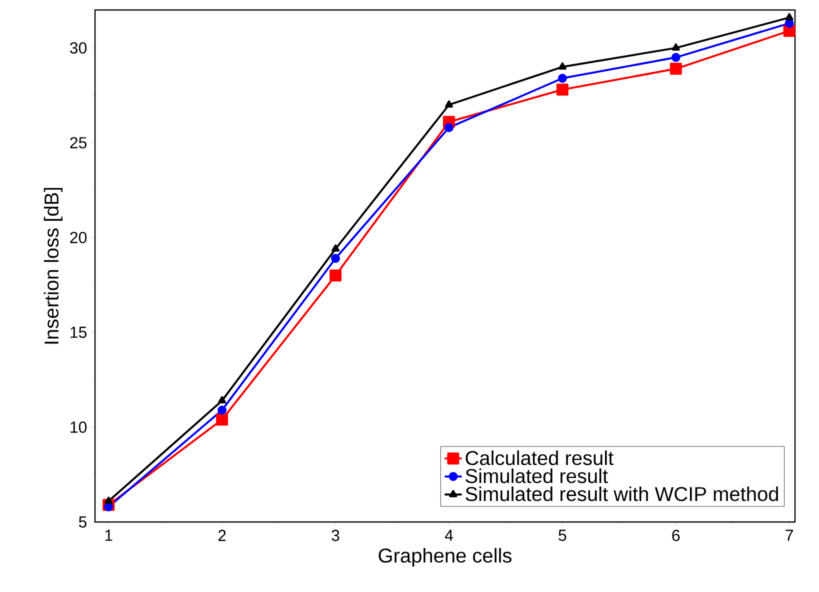  Describe the element at coordinates (53, 266) in the screenshot. I see `y-axis-title: Insertion loss [dB]` at that location.